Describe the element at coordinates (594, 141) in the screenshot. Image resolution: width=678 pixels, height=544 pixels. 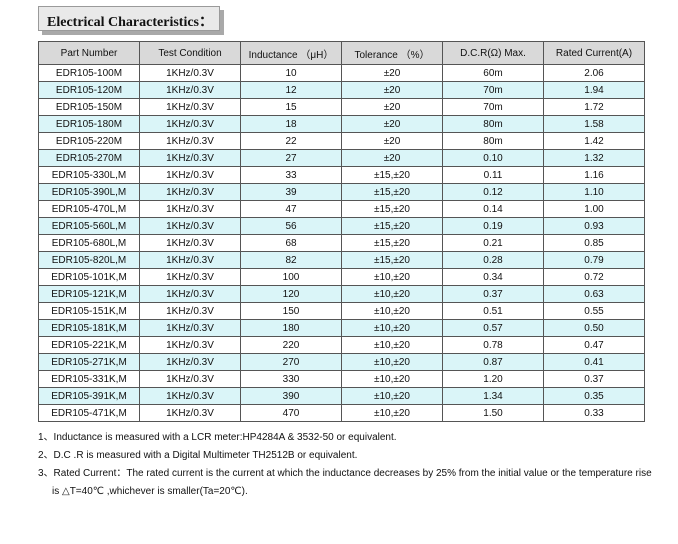
I see `table-cell: 1.42` at that location.